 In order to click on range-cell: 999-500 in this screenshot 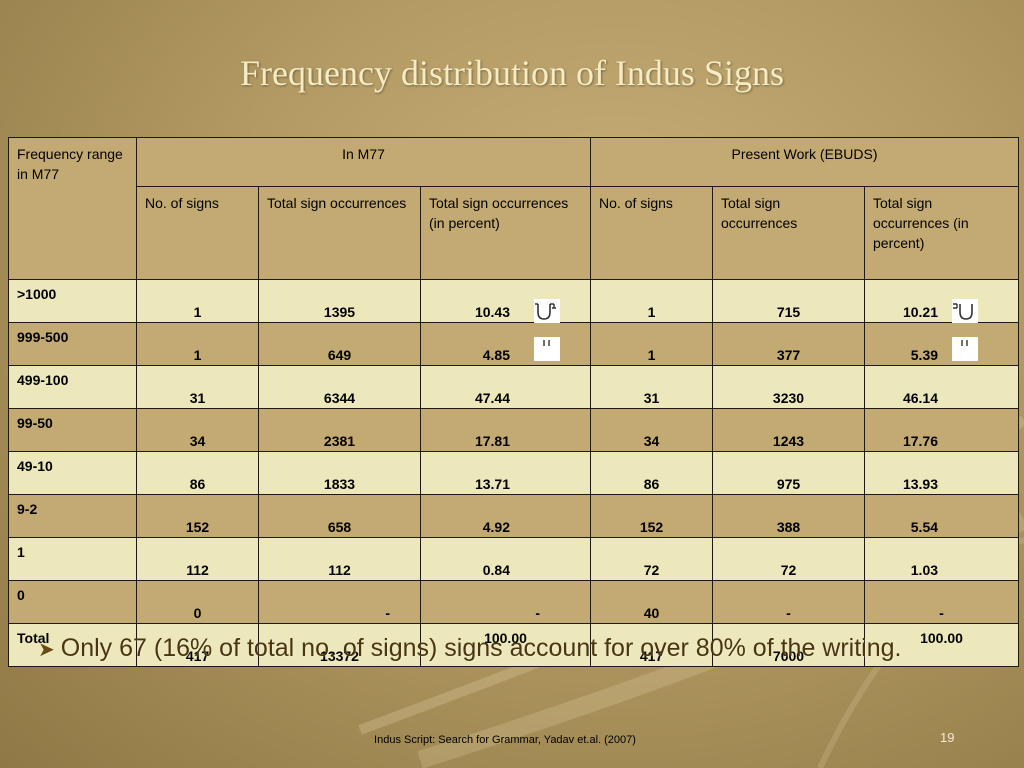, I will do `click(72, 344)`.